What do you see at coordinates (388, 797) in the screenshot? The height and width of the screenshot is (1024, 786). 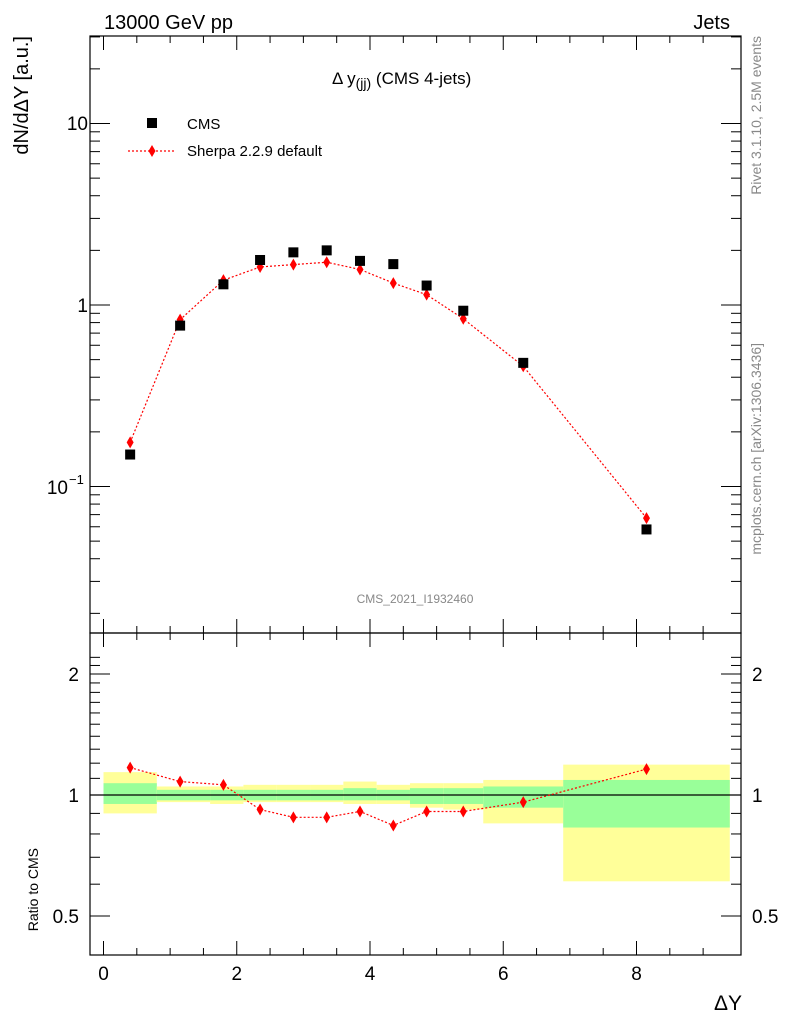 I see `ratio-line` at bounding box center [388, 797].